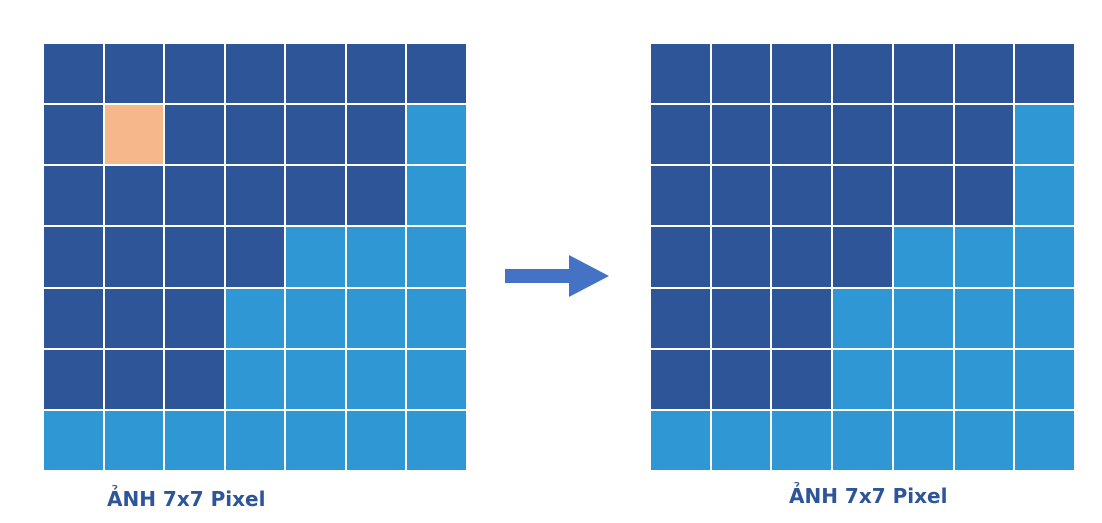 This screenshot has width=1102, height=523. Describe the element at coordinates (557, 276) in the screenshot. I see `right-arrow-icon` at that location.